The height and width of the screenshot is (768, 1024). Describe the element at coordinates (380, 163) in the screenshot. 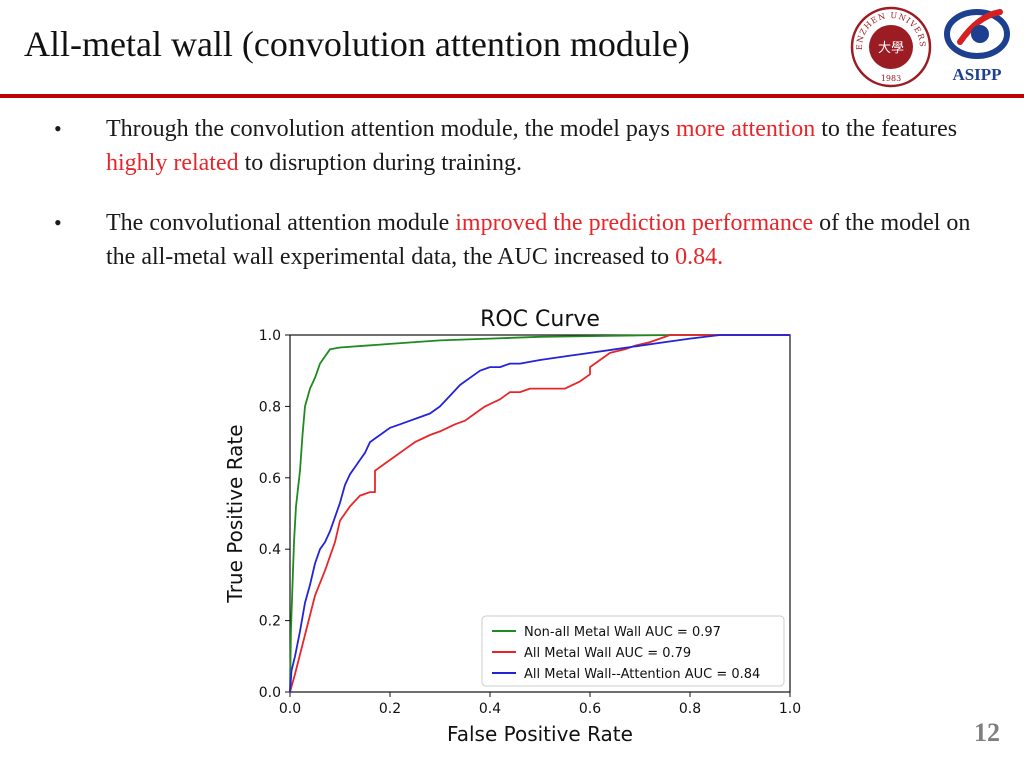

I see `bullet-1-seg-5: to disruption during training.` at that location.